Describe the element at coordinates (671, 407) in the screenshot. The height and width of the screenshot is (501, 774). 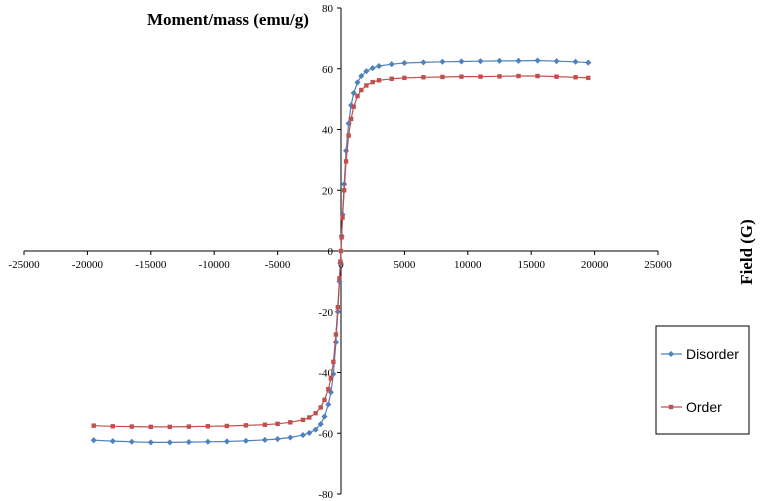
I see `legend-marker-order` at that location.